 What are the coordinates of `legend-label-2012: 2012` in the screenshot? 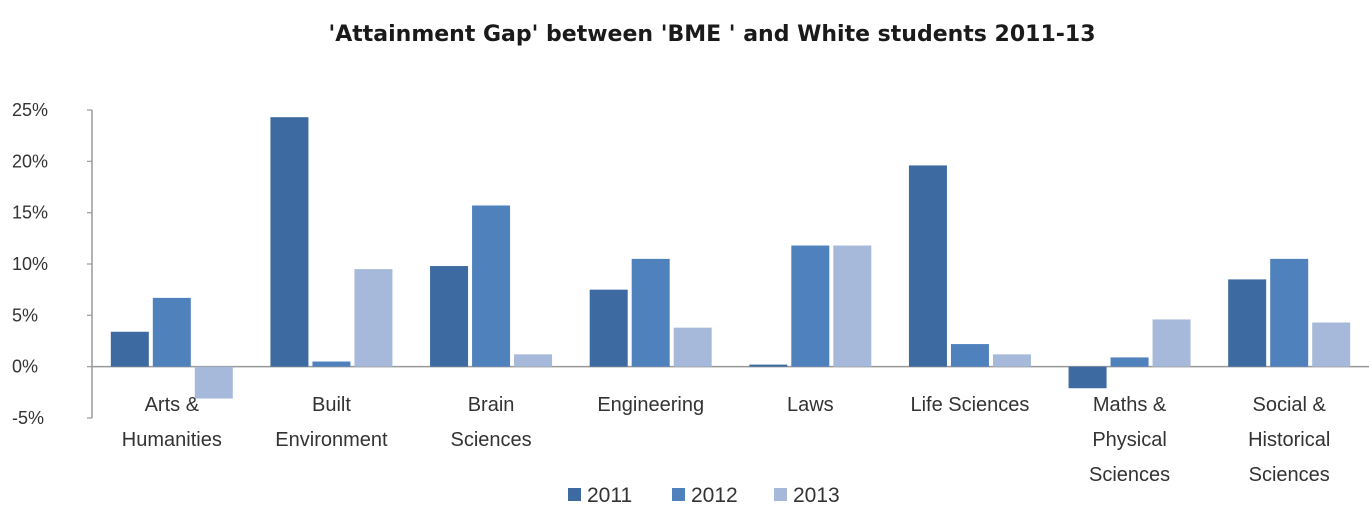 It's located at (714, 495).